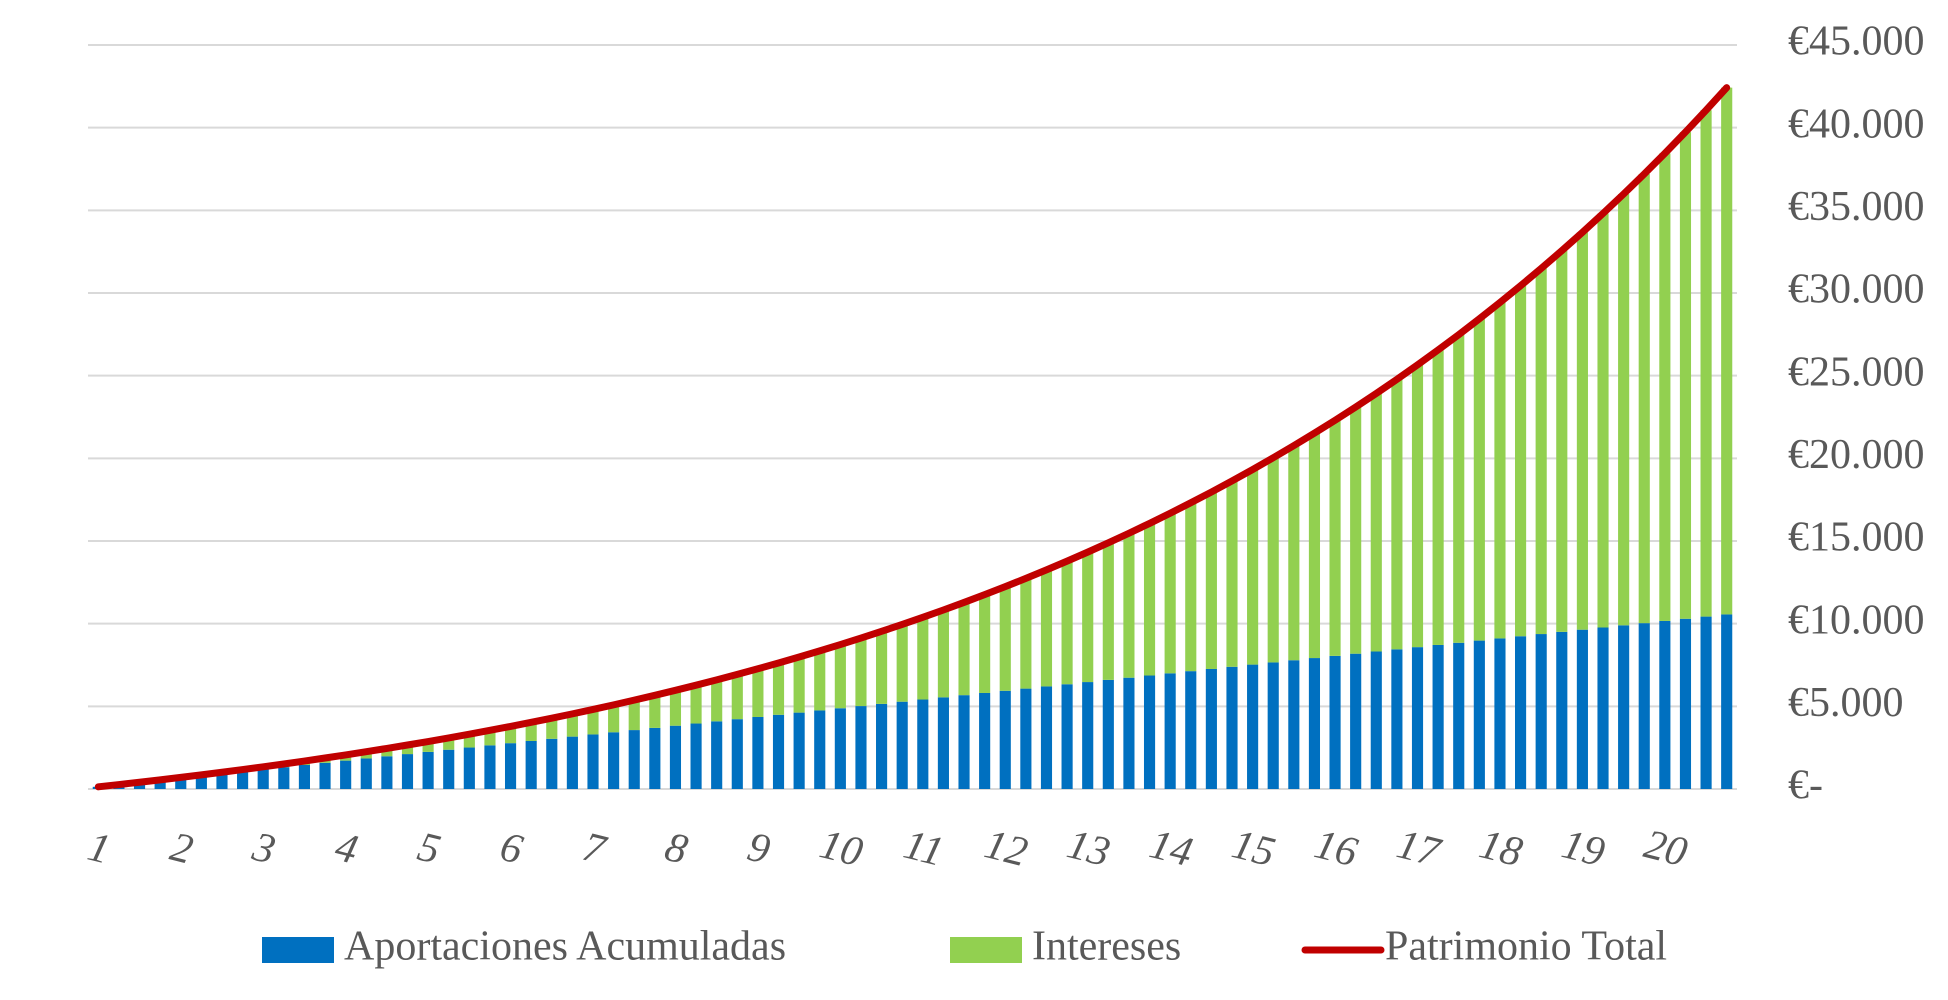  Describe the element at coordinates (347, 849) in the screenshot. I see `x-tick-label: 4` at that location.